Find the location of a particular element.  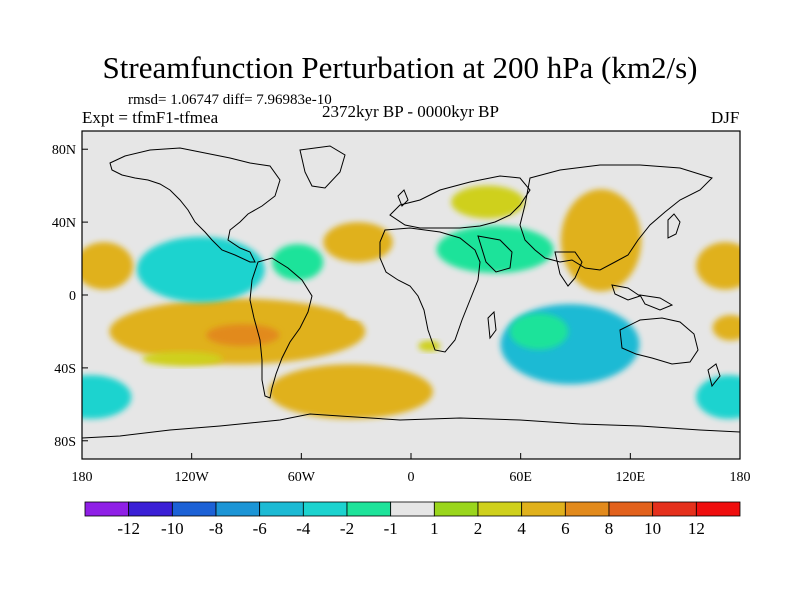

x-tick-label: 60E is located at coordinates (520, 477).